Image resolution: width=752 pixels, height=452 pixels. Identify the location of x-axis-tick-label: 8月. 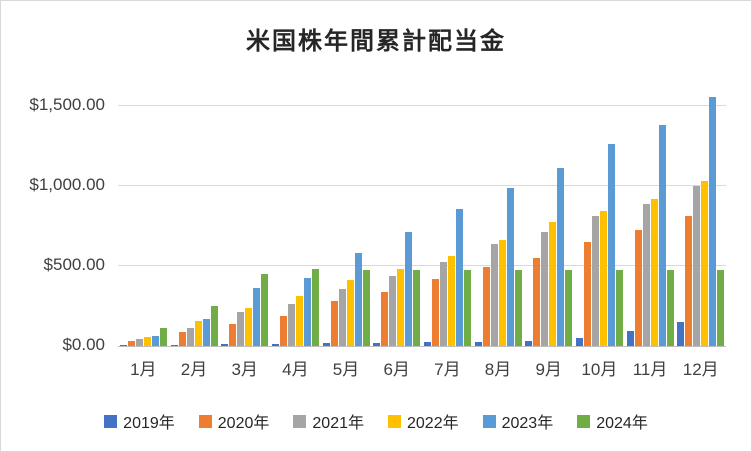
(498, 369).